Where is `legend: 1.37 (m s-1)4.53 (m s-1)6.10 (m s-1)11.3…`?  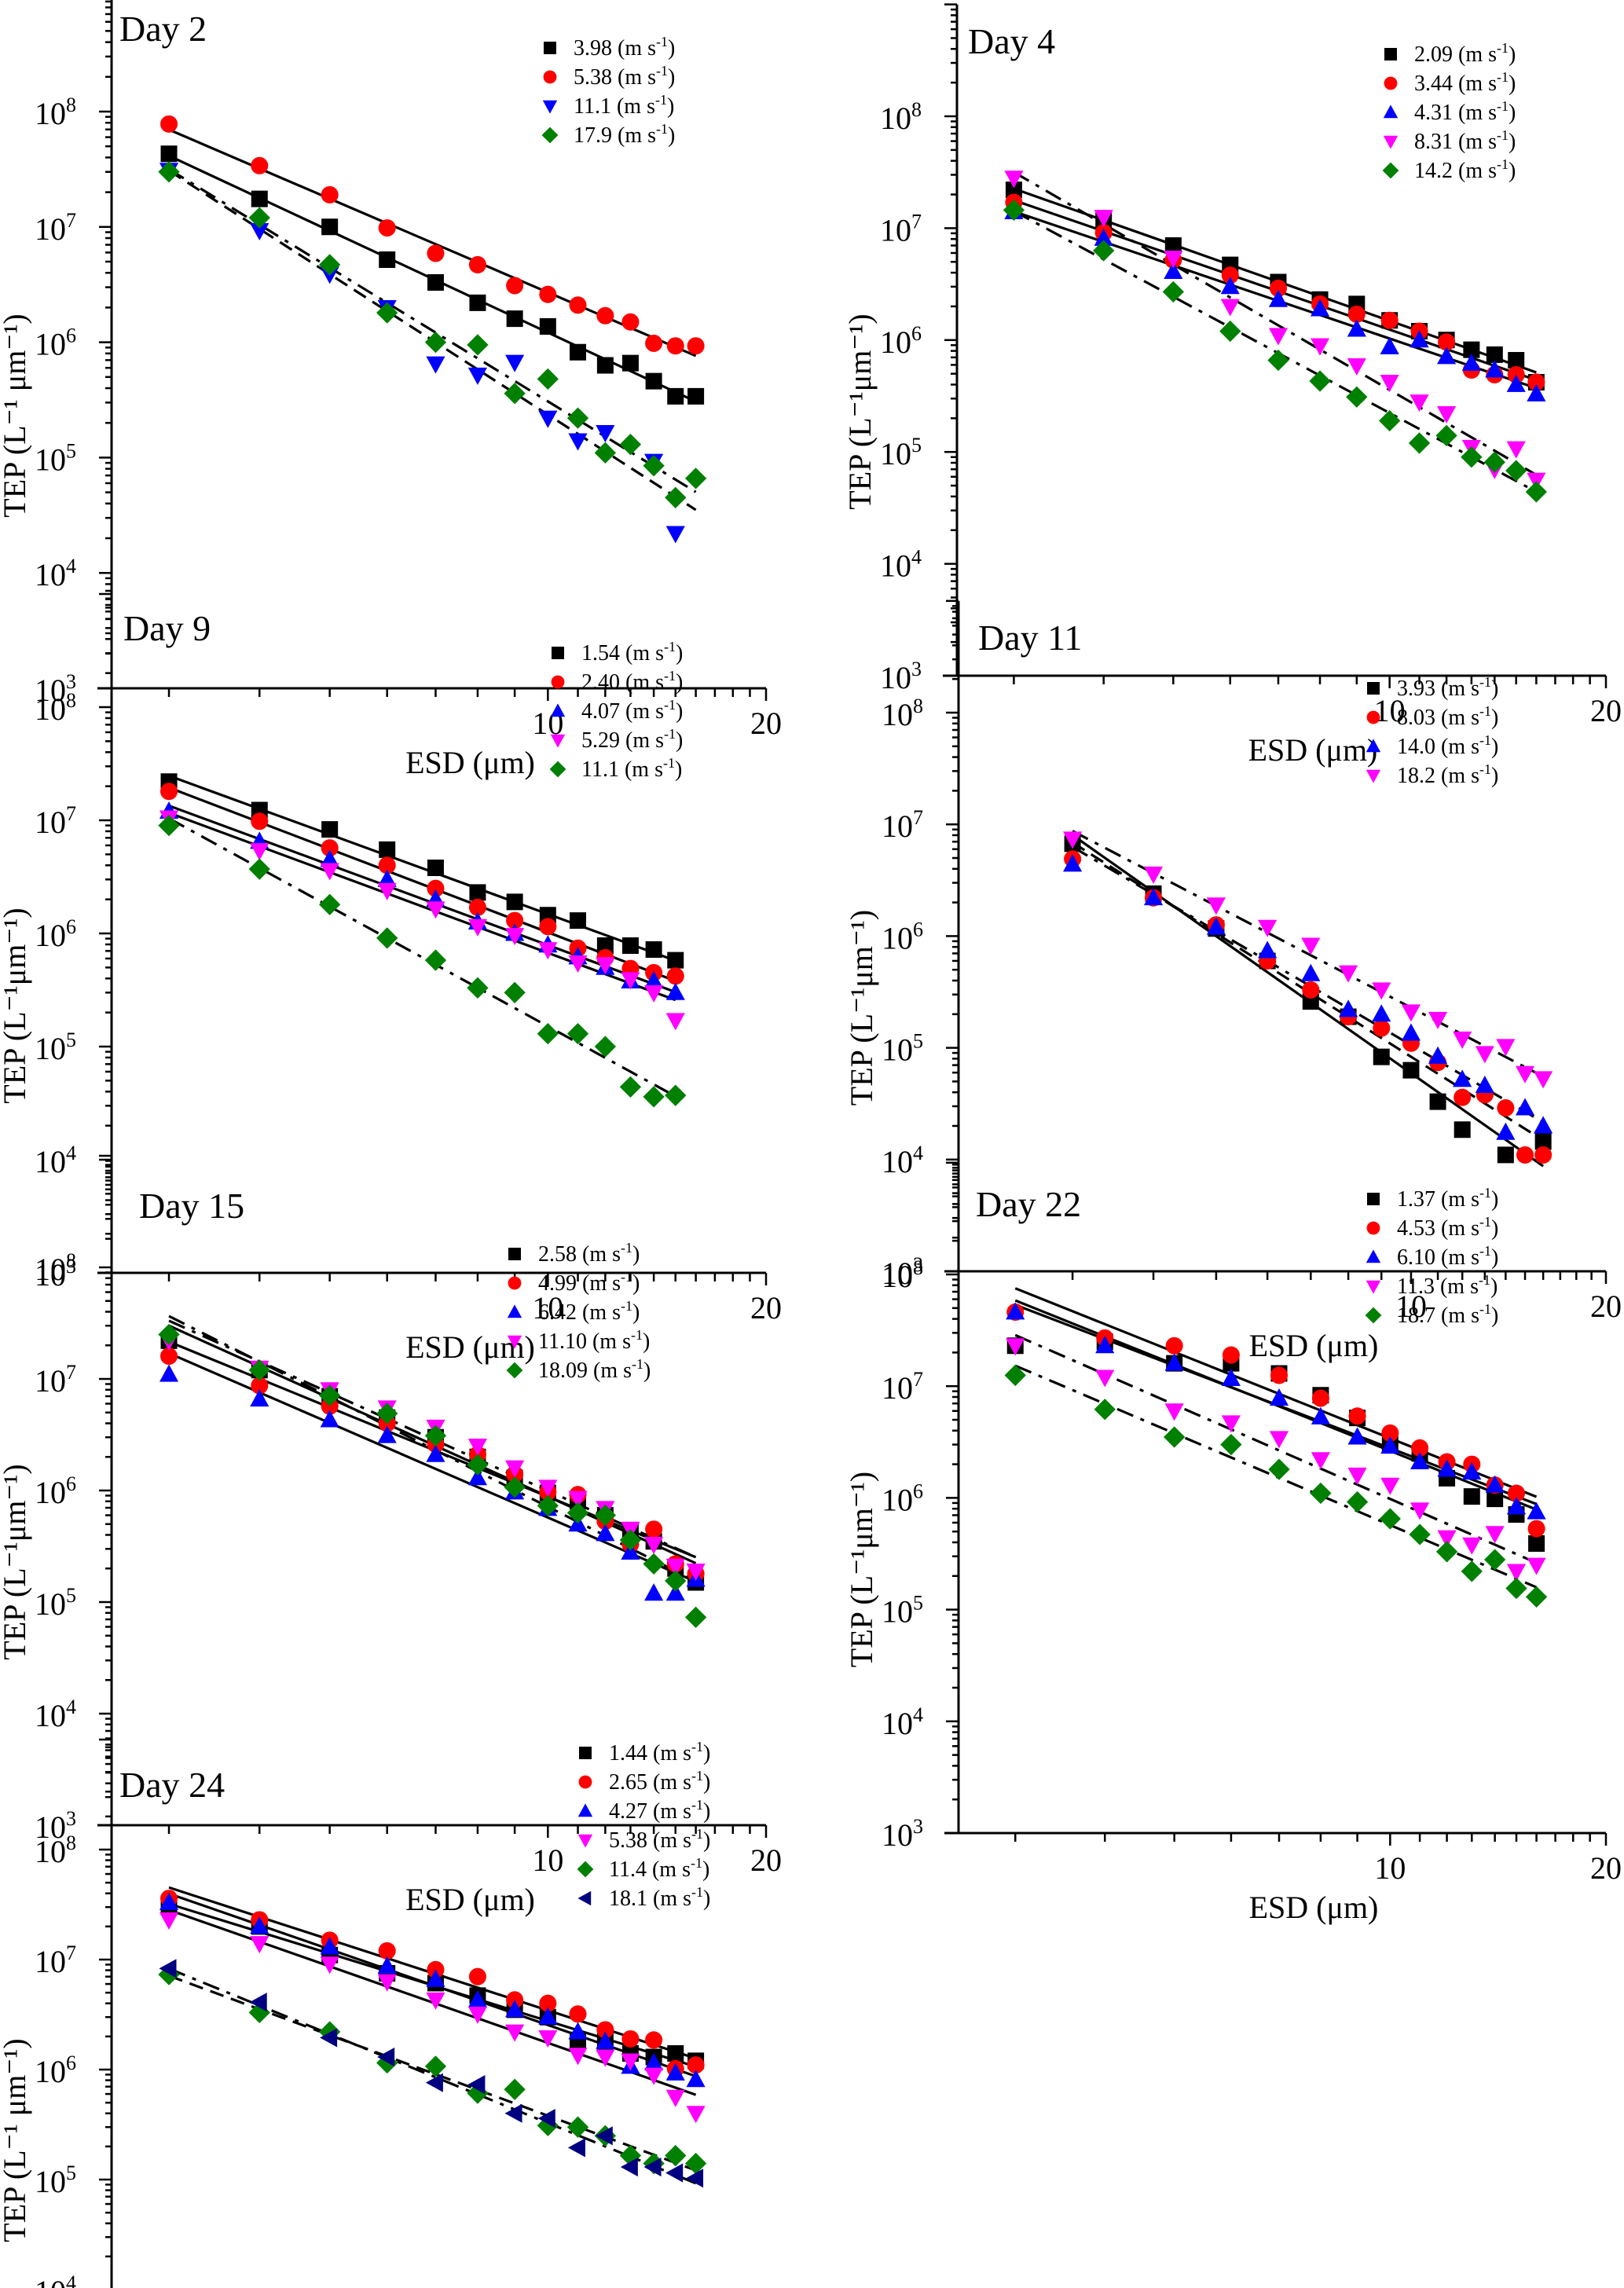
legend: 1.37 (m s-1)4.53 (m s-1)6.10 (m s-1)11.3… is located at coordinates (1432, 1256).